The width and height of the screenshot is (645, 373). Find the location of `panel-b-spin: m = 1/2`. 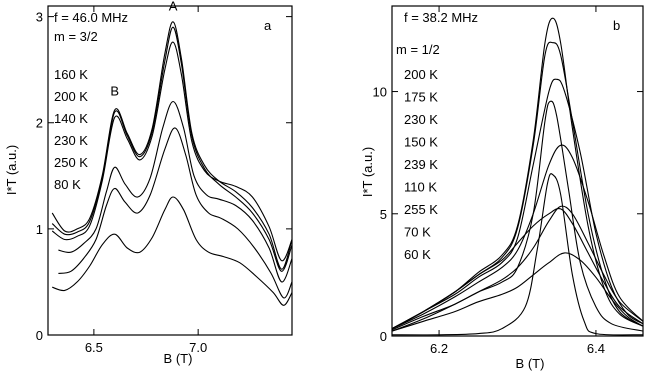

panel-b-spin: m = 1/2 is located at coordinates (418, 49).